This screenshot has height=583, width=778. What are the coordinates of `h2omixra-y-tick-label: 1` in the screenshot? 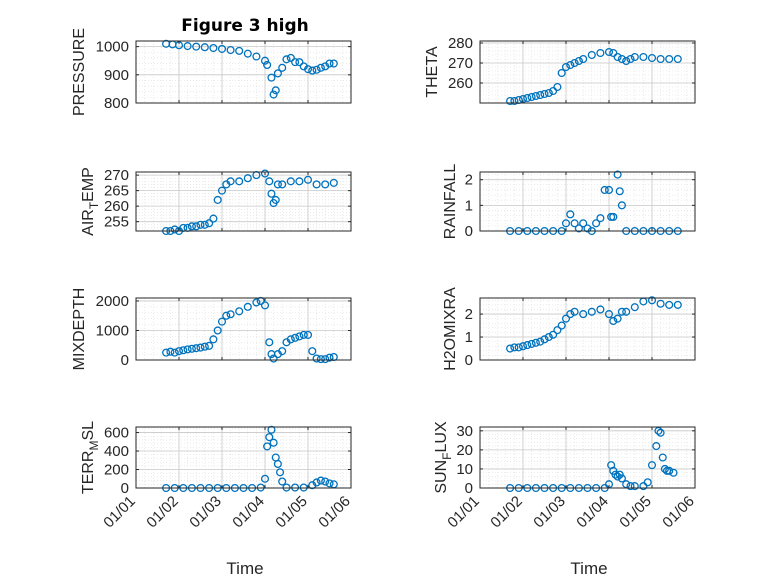 It's located at (469, 337).